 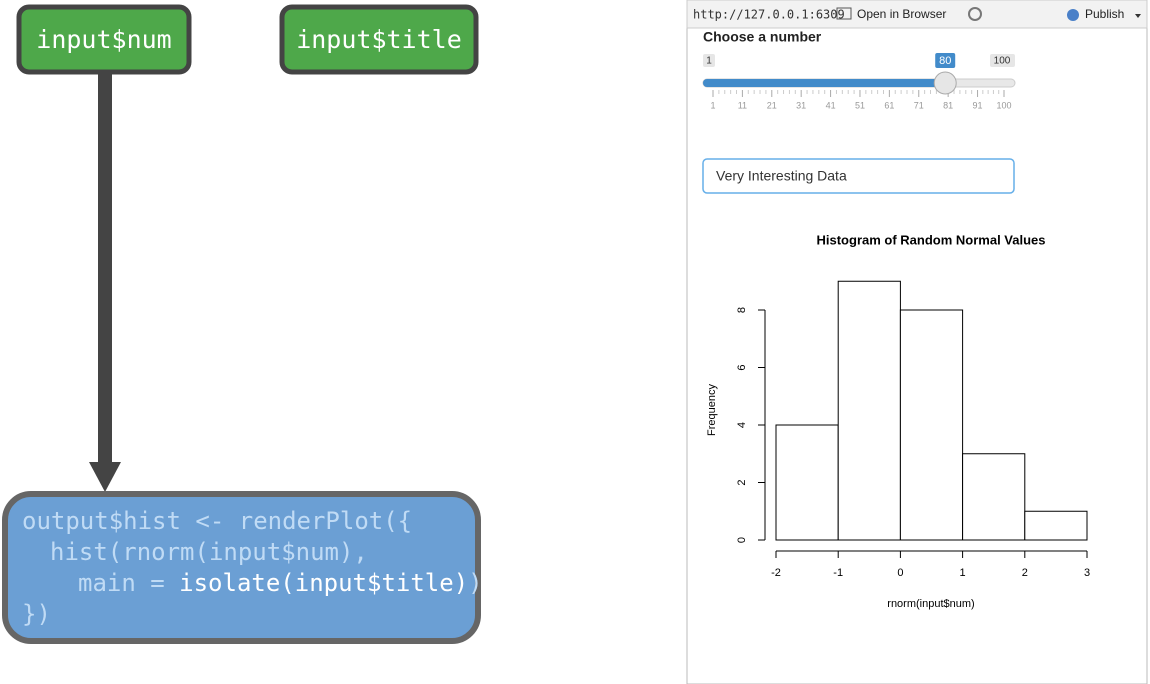 I want to click on arrow-shaft, so click(x=105, y=269).